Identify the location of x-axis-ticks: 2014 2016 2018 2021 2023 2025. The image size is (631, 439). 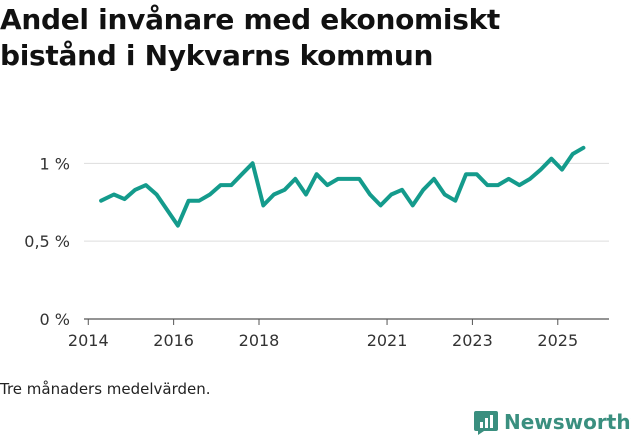
(323, 334).